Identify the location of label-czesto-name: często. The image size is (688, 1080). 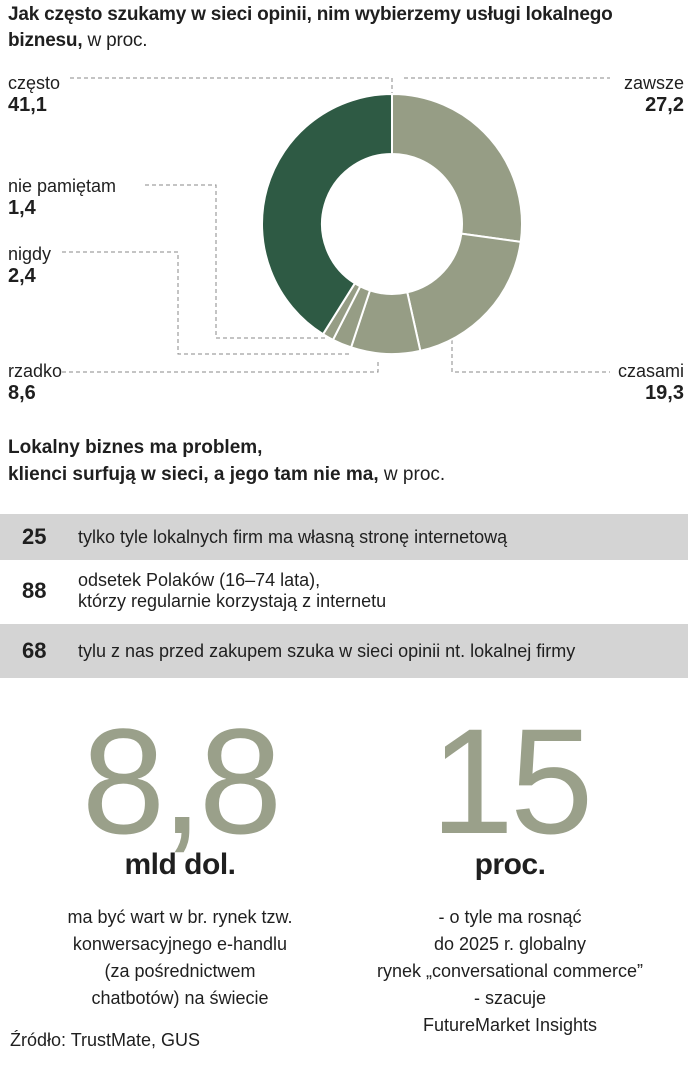
(34, 83).